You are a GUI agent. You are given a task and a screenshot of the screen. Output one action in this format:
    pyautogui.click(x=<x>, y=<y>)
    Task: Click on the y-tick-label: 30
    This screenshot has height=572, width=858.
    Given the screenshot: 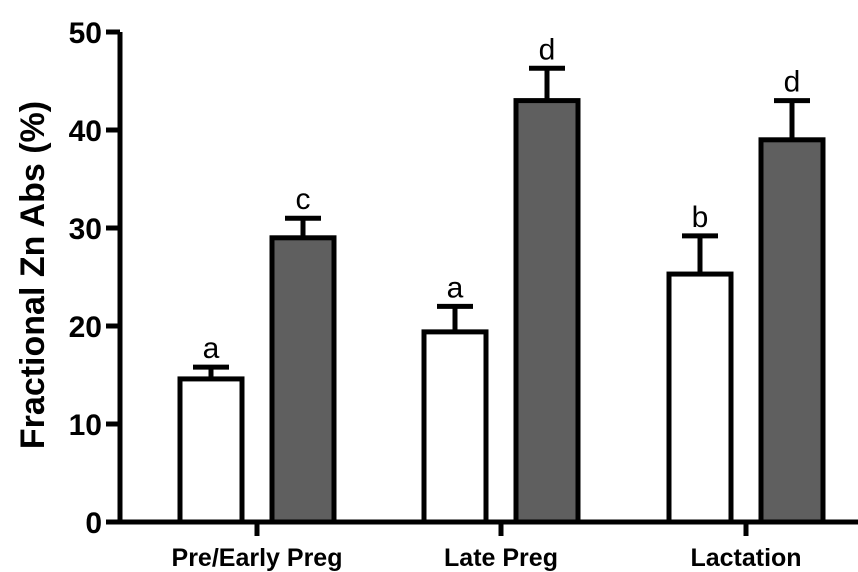 What is the action you would take?
    pyautogui.click(x=85, y=229)
    